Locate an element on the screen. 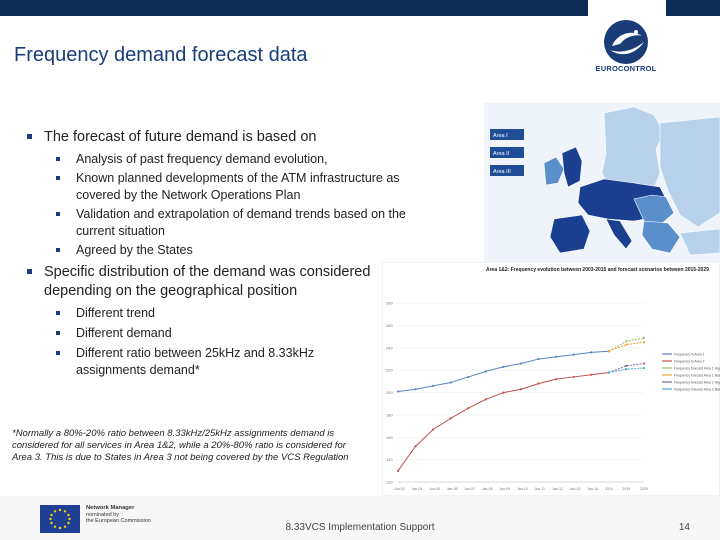  map-east-region is located at coordinates (689, 172).